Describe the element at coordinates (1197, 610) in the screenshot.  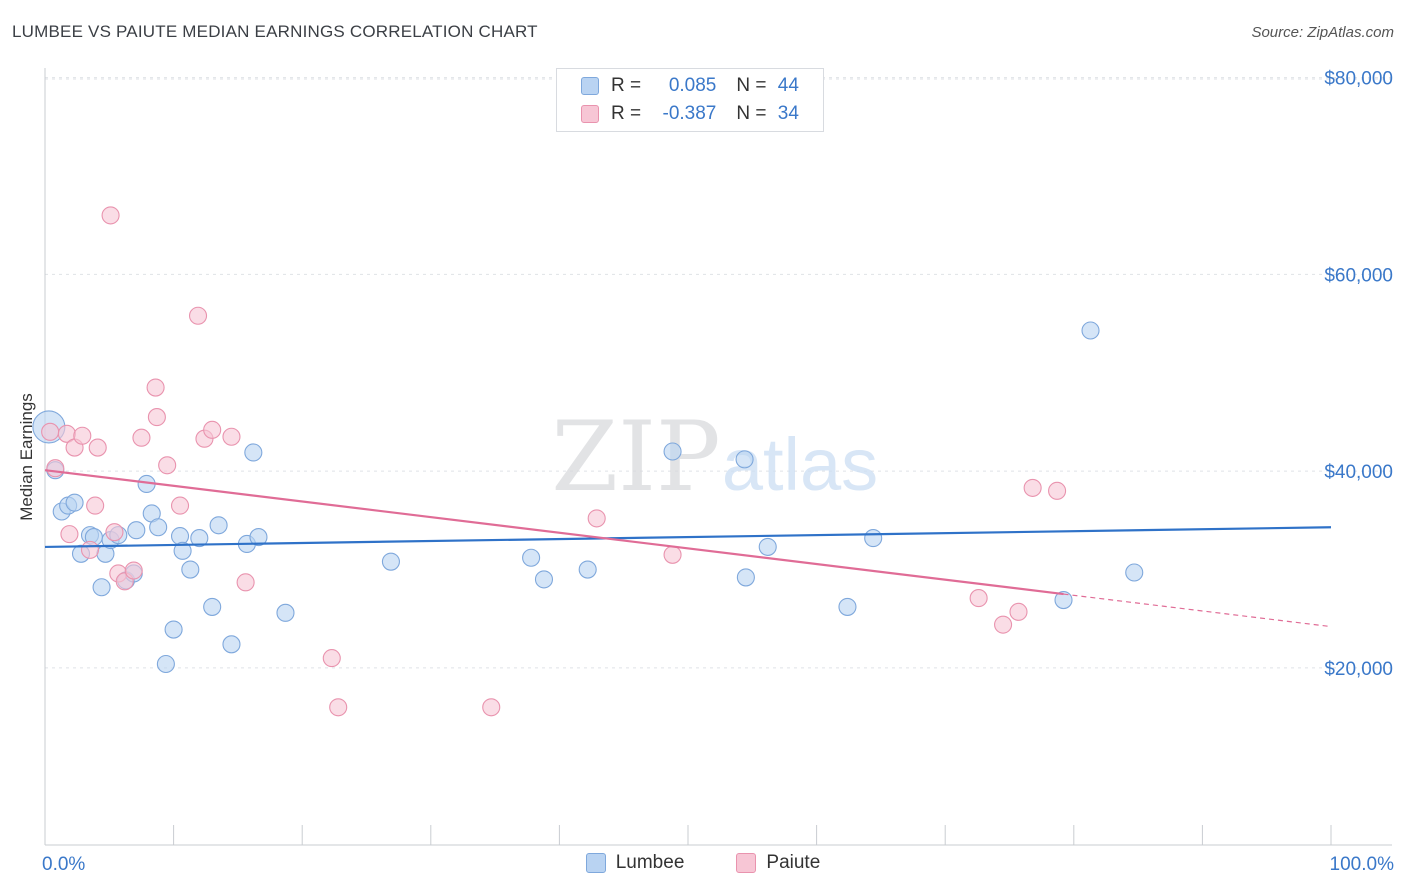
I see `paiute-trend-extension` at that location.